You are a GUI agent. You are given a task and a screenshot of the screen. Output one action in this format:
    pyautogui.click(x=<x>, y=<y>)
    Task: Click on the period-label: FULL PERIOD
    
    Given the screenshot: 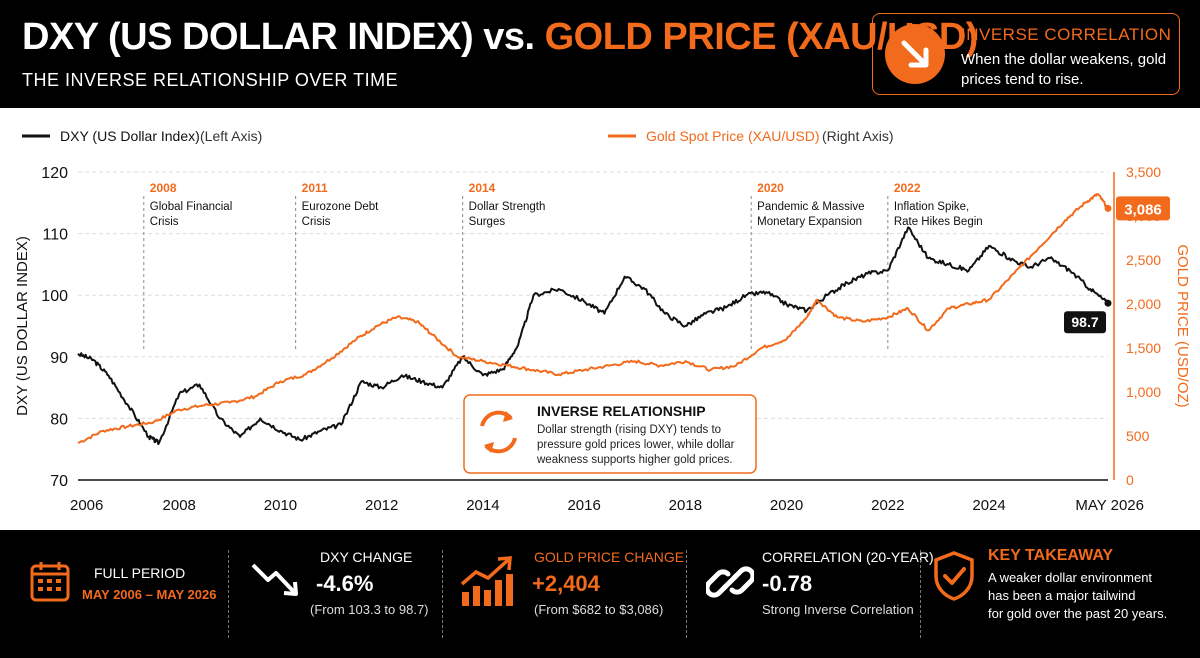 What is the action you would take?
    pyautogui.click(x=140, y=573)
    